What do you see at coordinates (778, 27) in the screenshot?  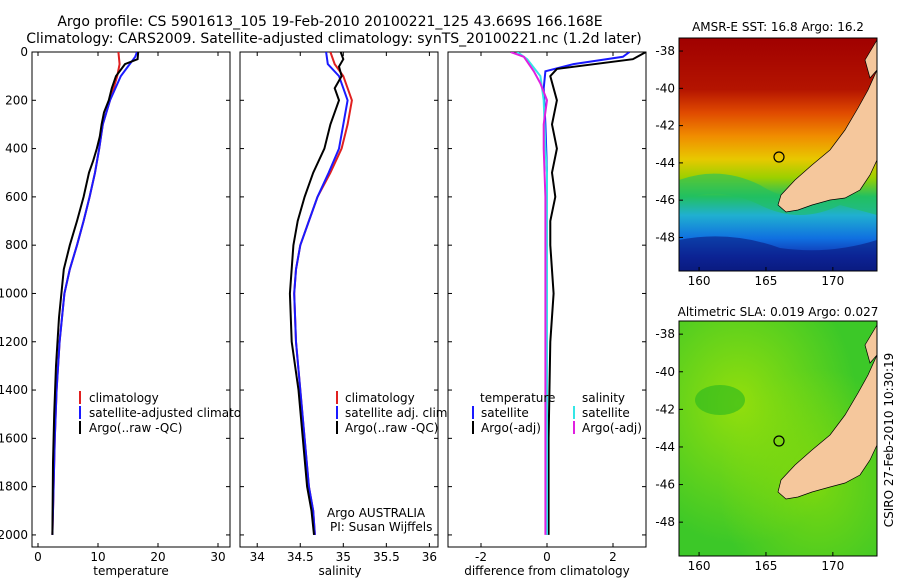 I see `sst-map-title: AMSR-E SST: 16.8 Argo: 16.2` at bounding box center [778, 27].